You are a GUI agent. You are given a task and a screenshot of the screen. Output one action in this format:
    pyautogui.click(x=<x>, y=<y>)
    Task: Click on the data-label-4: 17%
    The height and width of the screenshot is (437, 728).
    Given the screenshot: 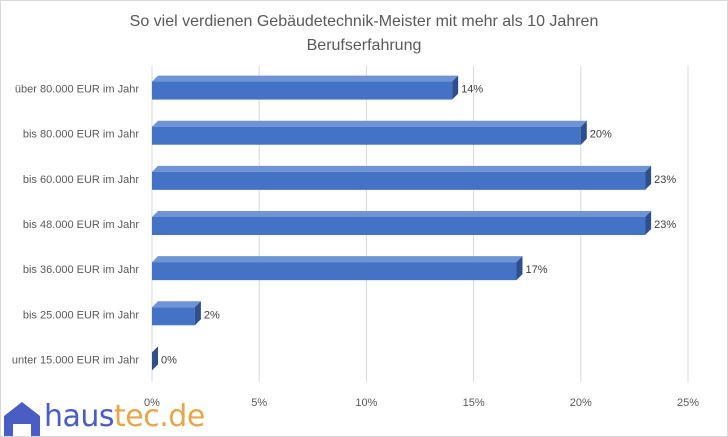 What is the action you would take?
    pyautogui.click(x=536, y=270)
    